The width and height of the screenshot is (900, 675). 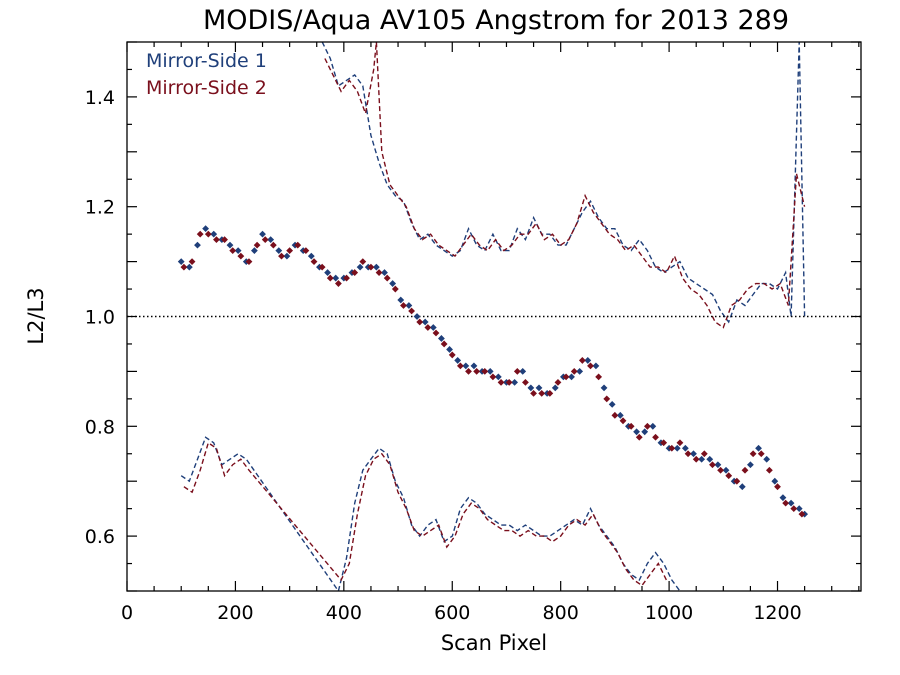 What do you see at coordinates (494, 643) in the screenshot?
I see `x-axis-label: Scan Pixel` at bounding box center [494, 643].